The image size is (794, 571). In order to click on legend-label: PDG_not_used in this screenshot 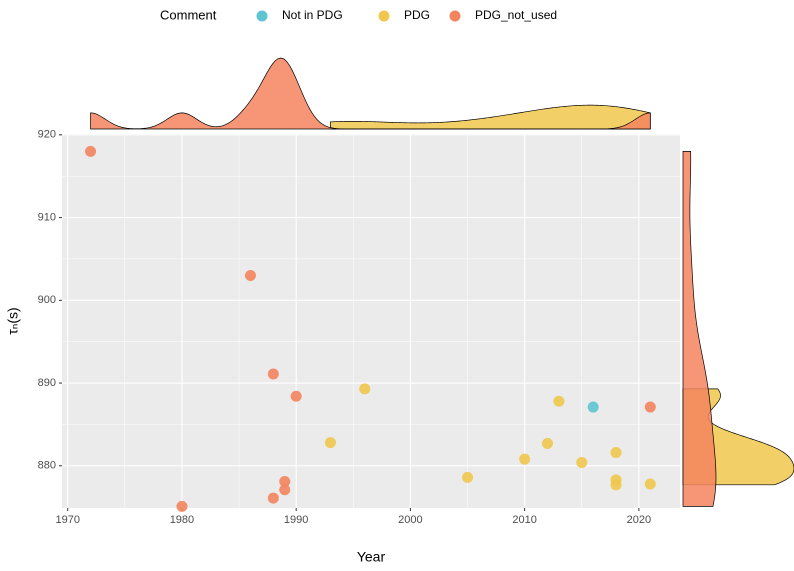, I will do `click(516, 15)`.